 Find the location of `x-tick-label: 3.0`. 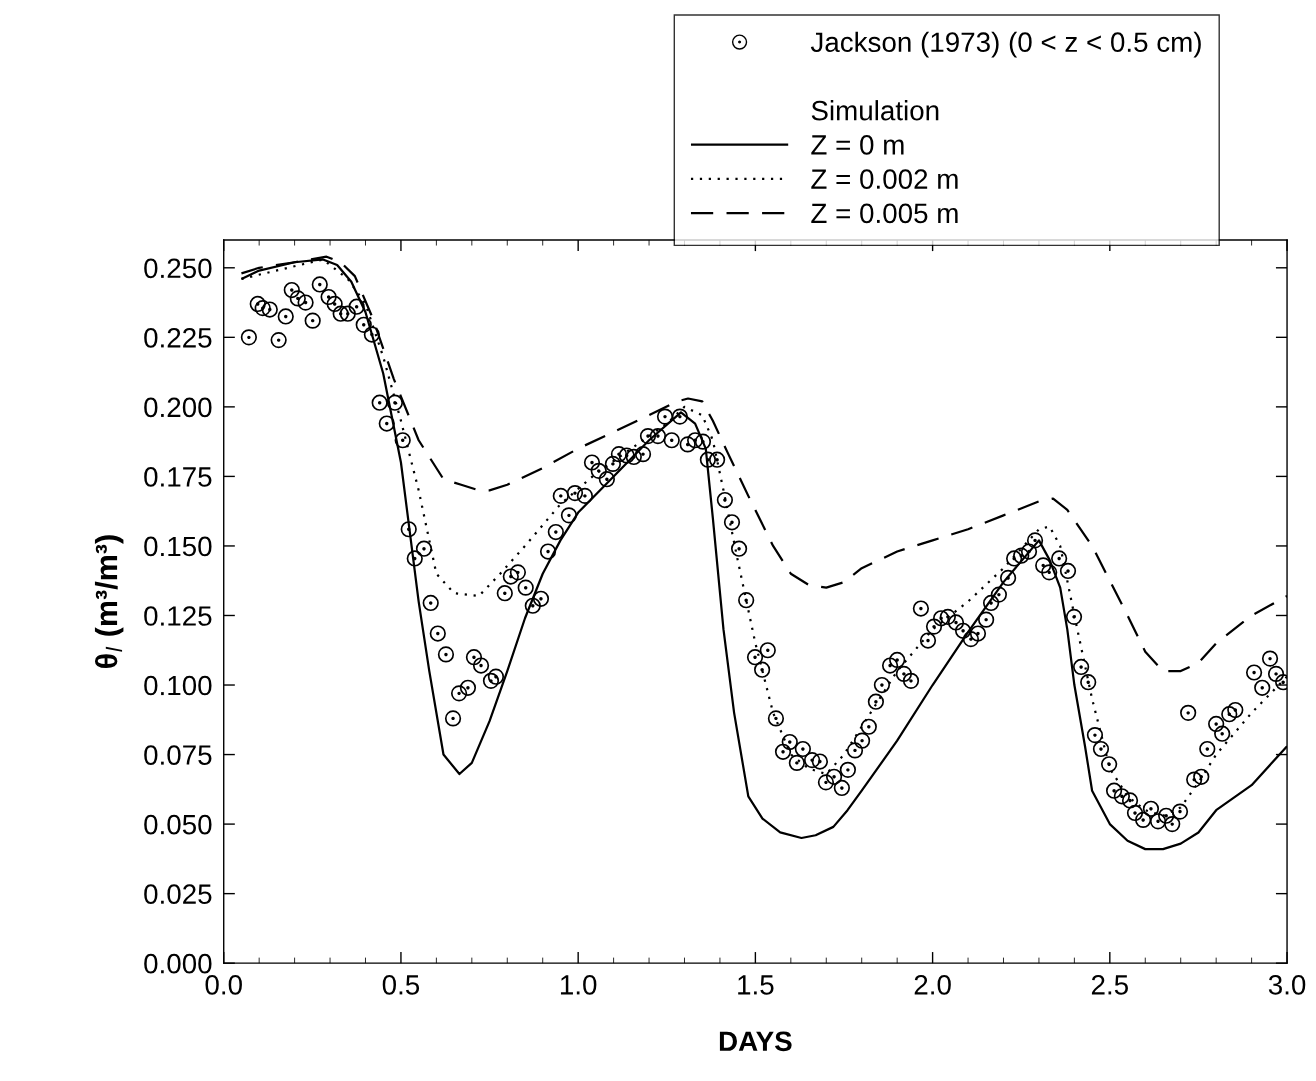

x-tick-label: 3.0 is located at coordinates (1287, 985).